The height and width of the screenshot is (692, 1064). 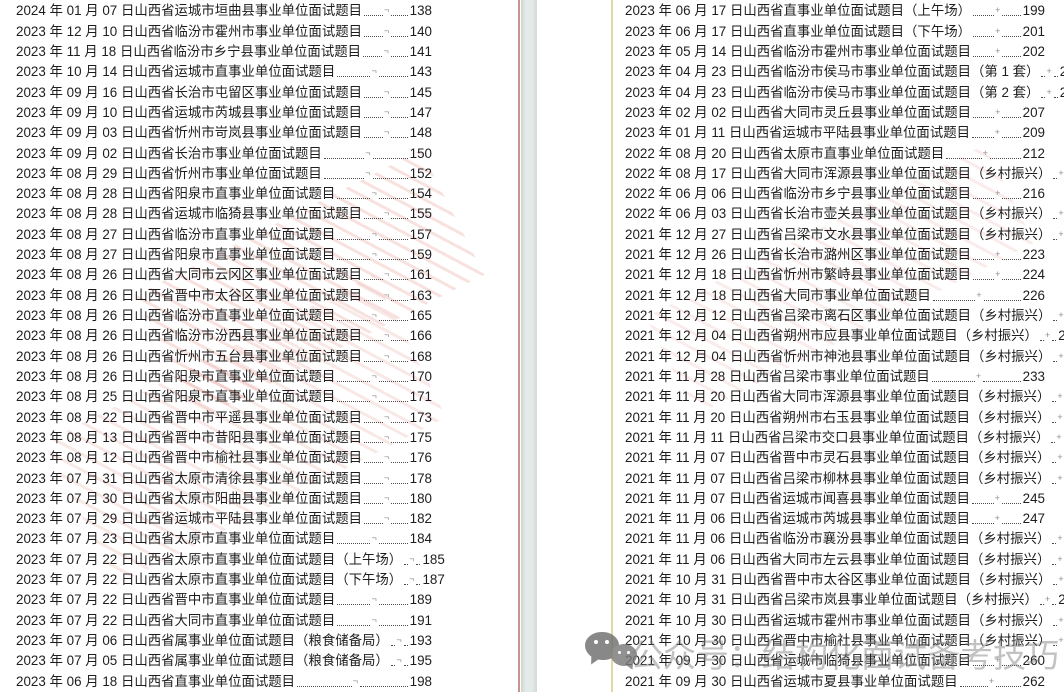 I want to click on toc-entry: 2022 年 08 月 20 日山西省太原市直事业单位面试题目 + 212, so click(x=835, y=153).